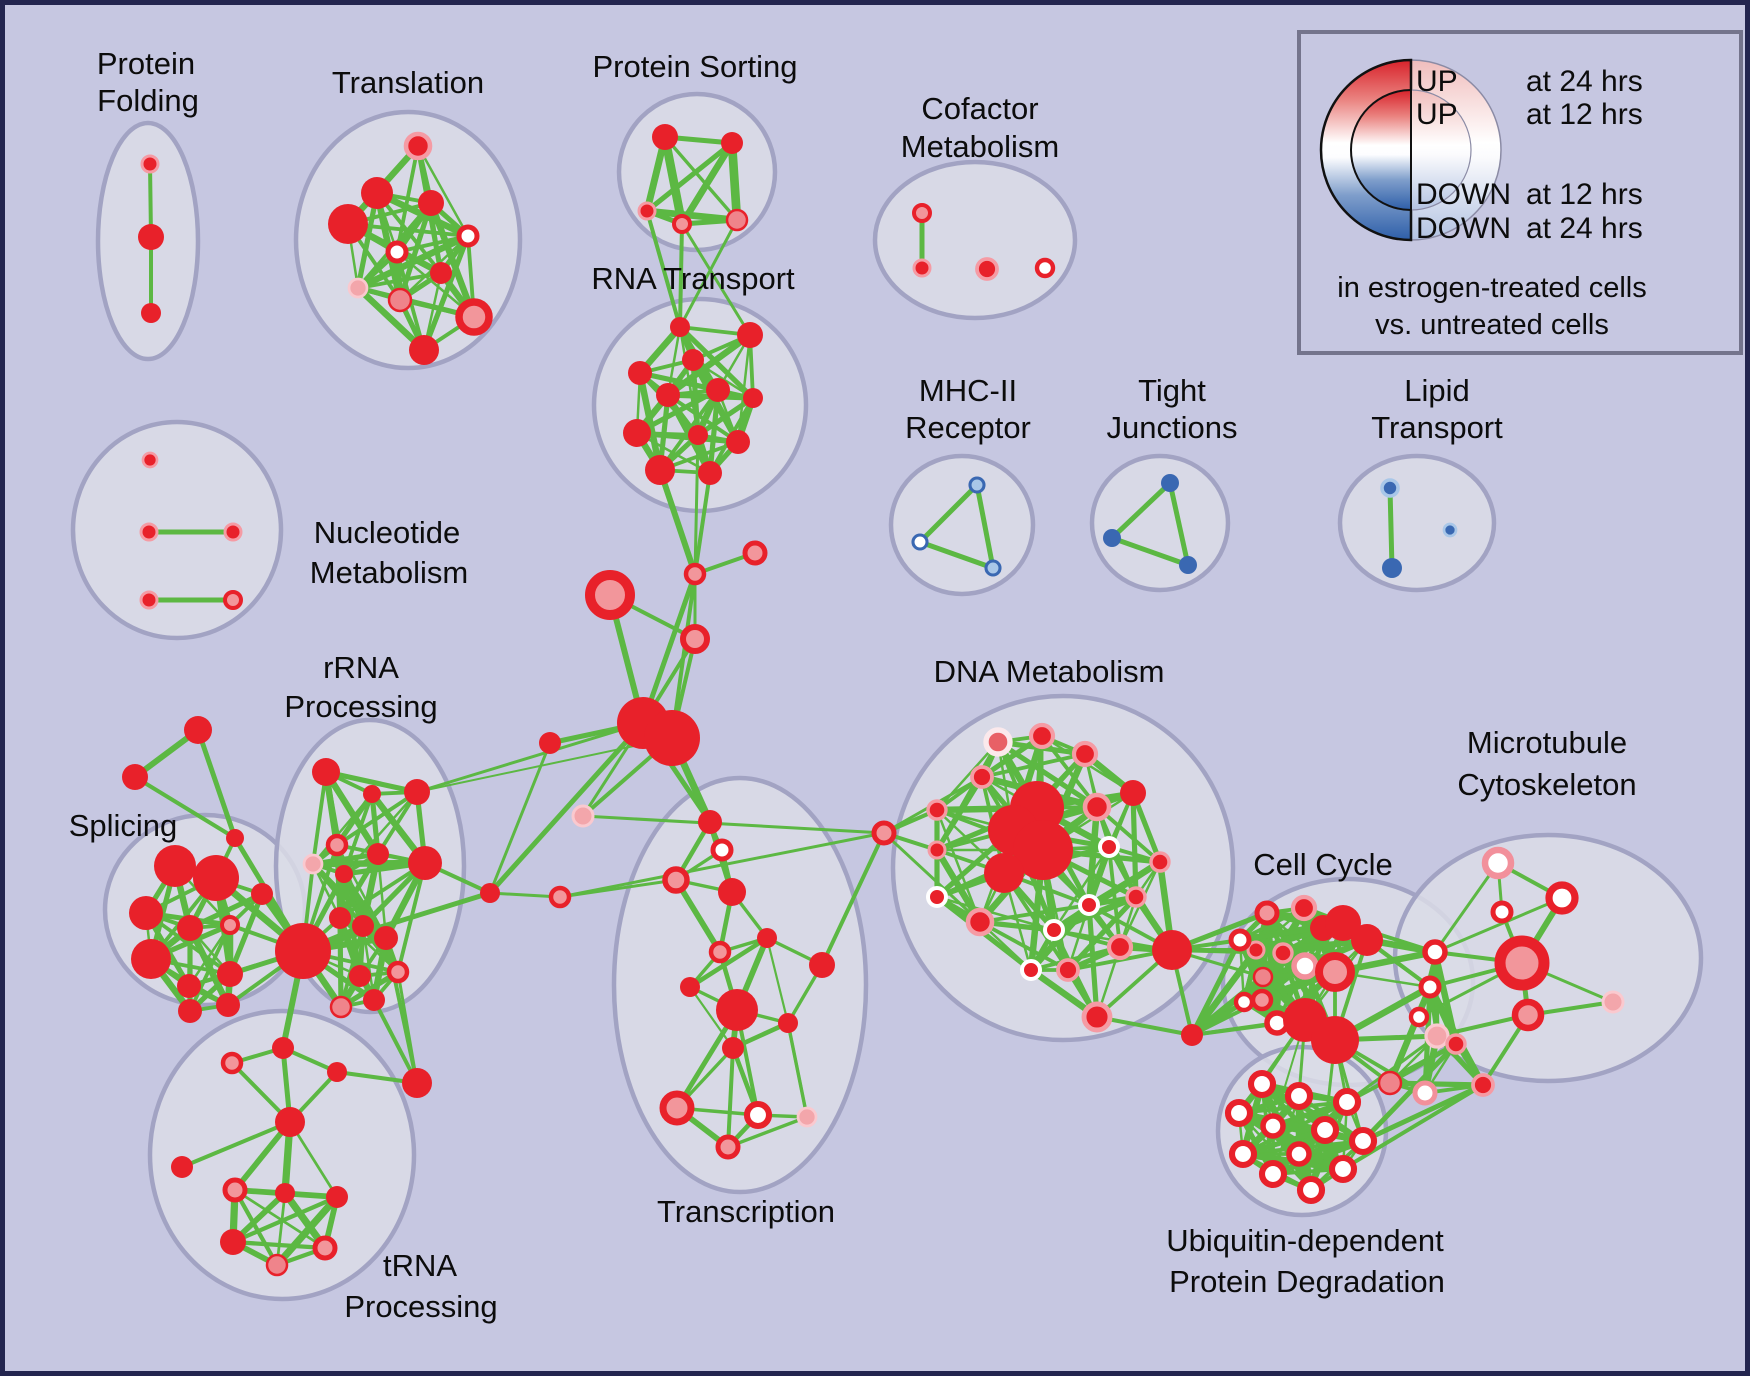  What do you see at coordinates (1305, 1240) in the screenshot?
I see `cluster-label: Ubiquitin-dependent` at bounding box center [1305, 1240].